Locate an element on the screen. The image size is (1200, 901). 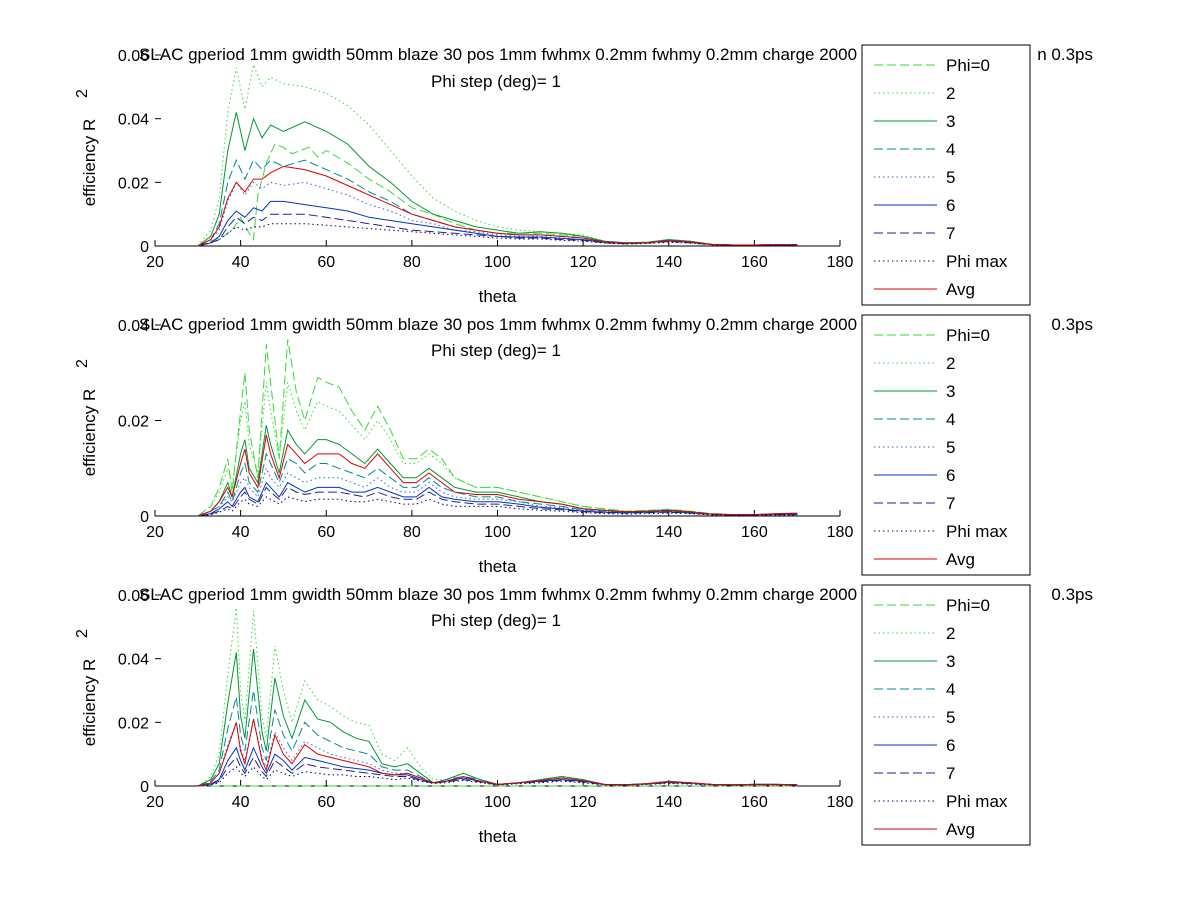
chart-title-tail: n 0.3ps is located at coordinates (1065, 54).